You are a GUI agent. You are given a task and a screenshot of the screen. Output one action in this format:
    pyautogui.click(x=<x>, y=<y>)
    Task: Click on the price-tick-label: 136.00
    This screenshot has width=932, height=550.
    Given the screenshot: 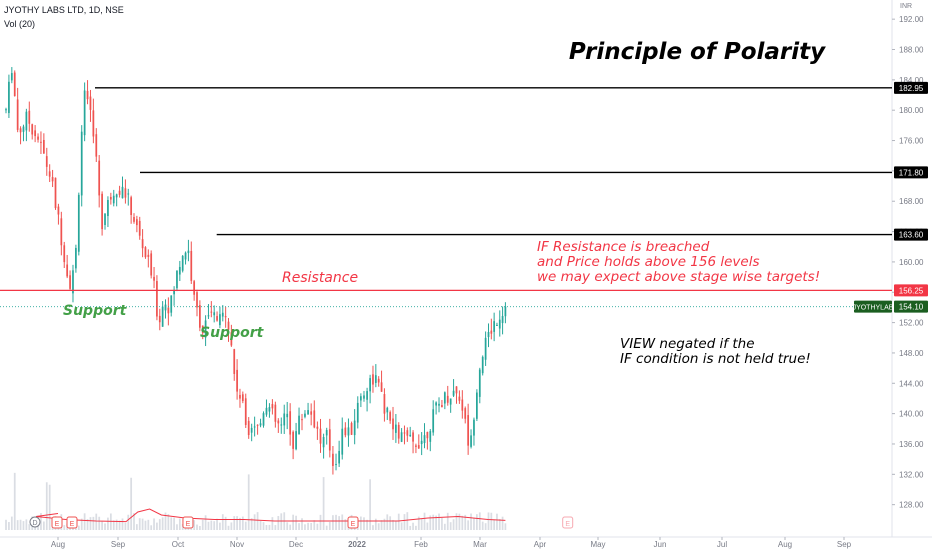 What is the action you would take?
    pyautogui.click(x=911, y=444)
    